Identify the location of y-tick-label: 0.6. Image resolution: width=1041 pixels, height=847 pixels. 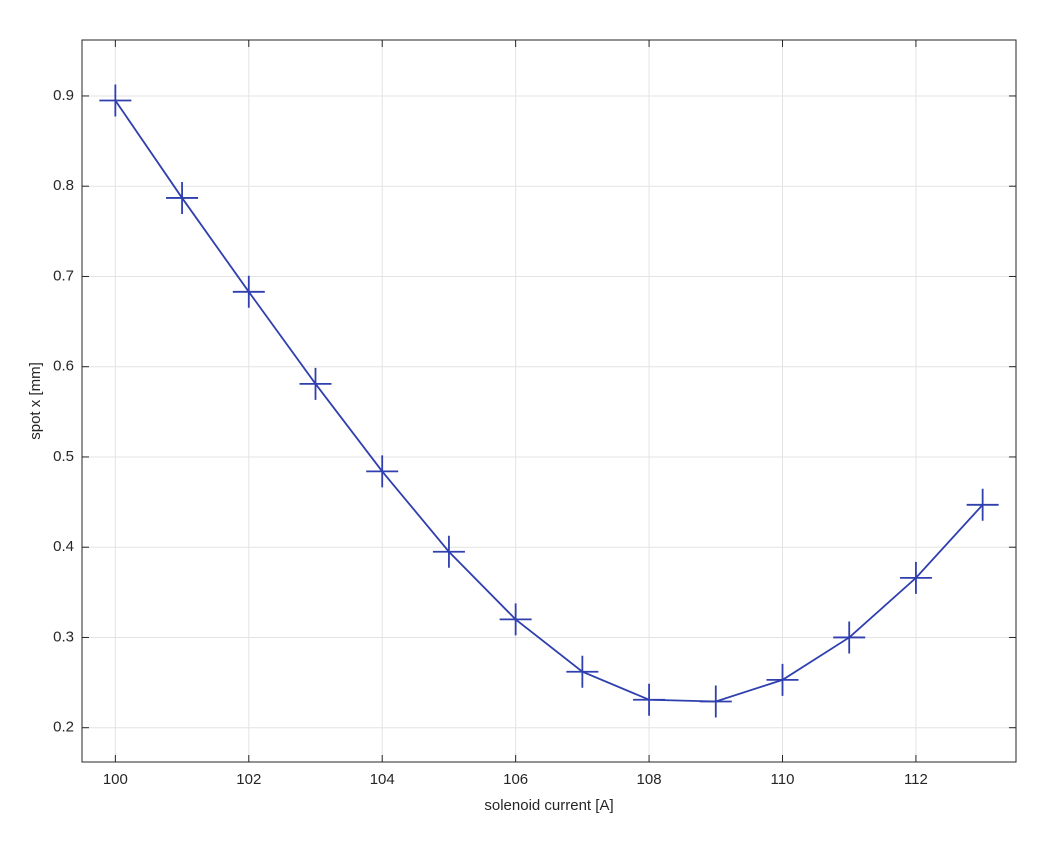
(63, 366).